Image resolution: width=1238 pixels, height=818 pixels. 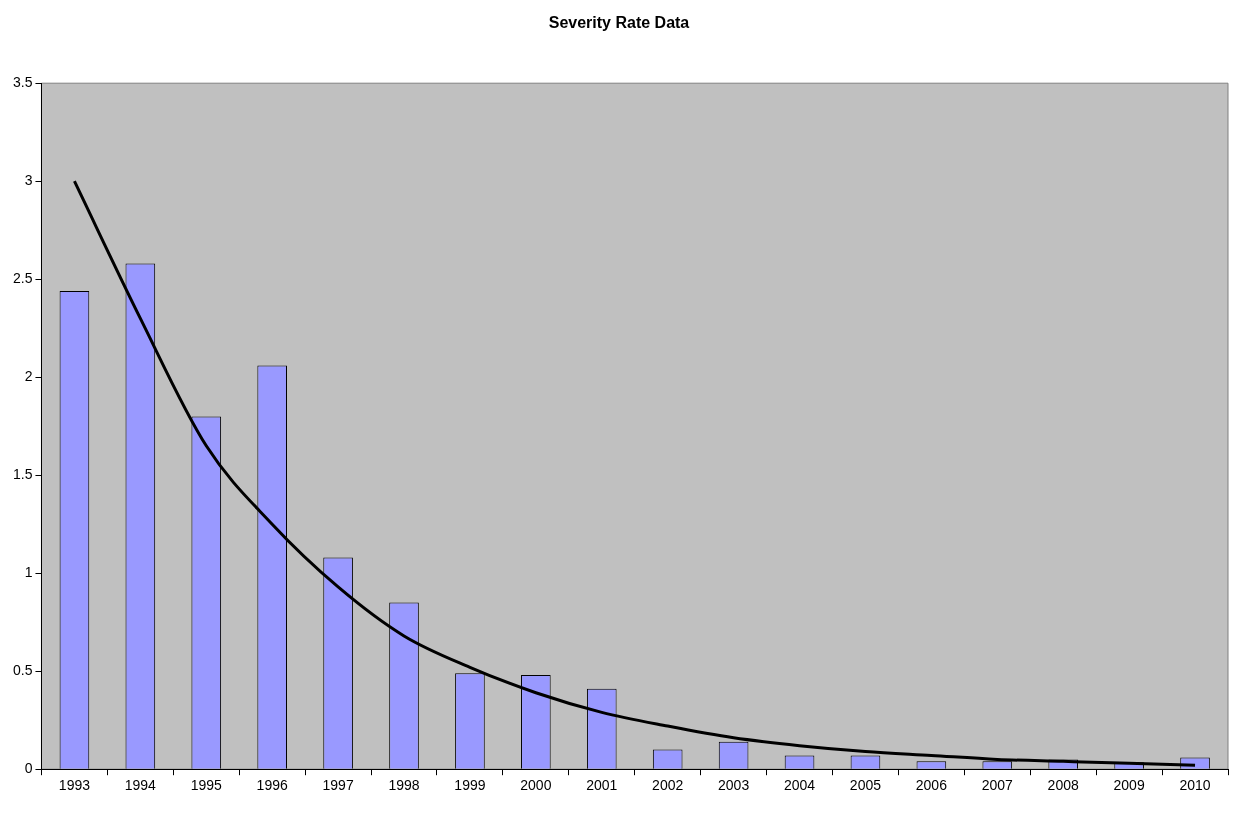 What do you see at coordinates (22, 278) in the screenshot?
I see `y-tick-label: 2.5` at bounding box center [22, 278].